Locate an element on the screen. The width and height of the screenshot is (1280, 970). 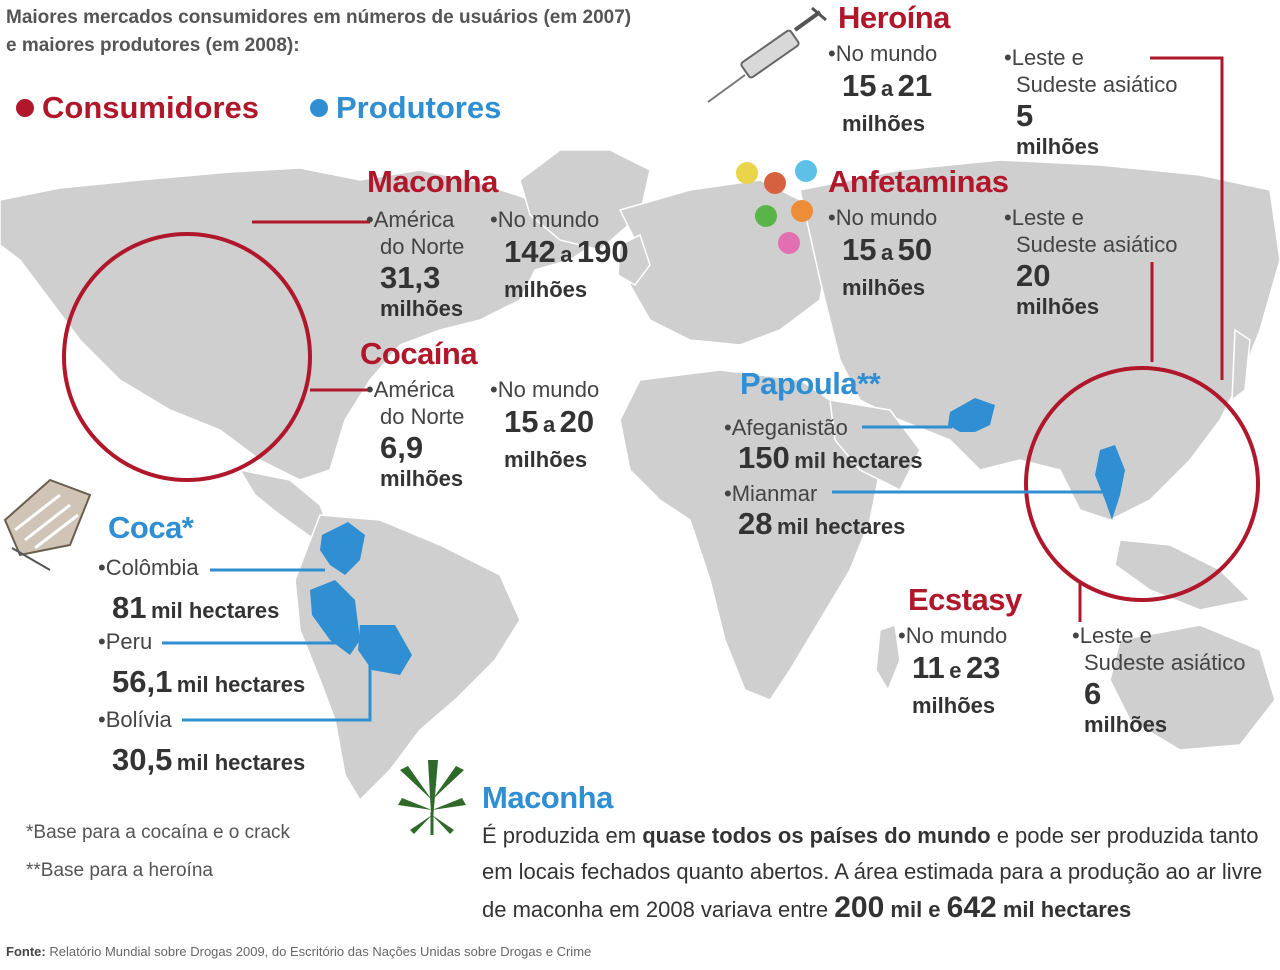
papoula-afeganistao-unit: mil hectares is located at coordinates (858, 460).